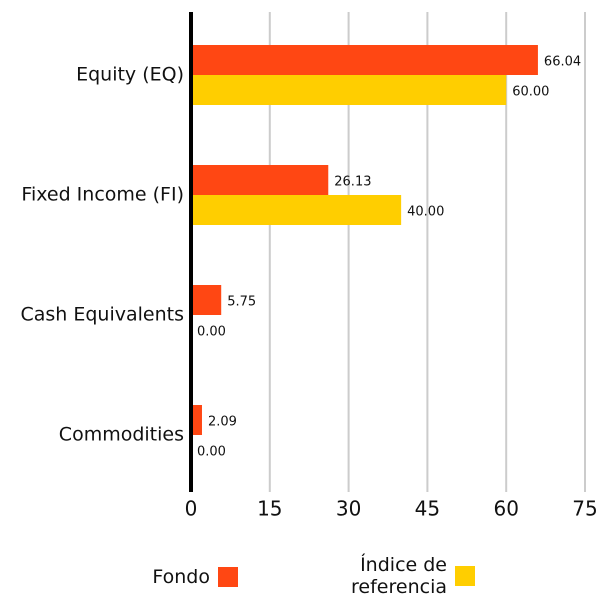 The image size is (599, 601). I want to click on legend-label: Fondo, so click(181, 577).